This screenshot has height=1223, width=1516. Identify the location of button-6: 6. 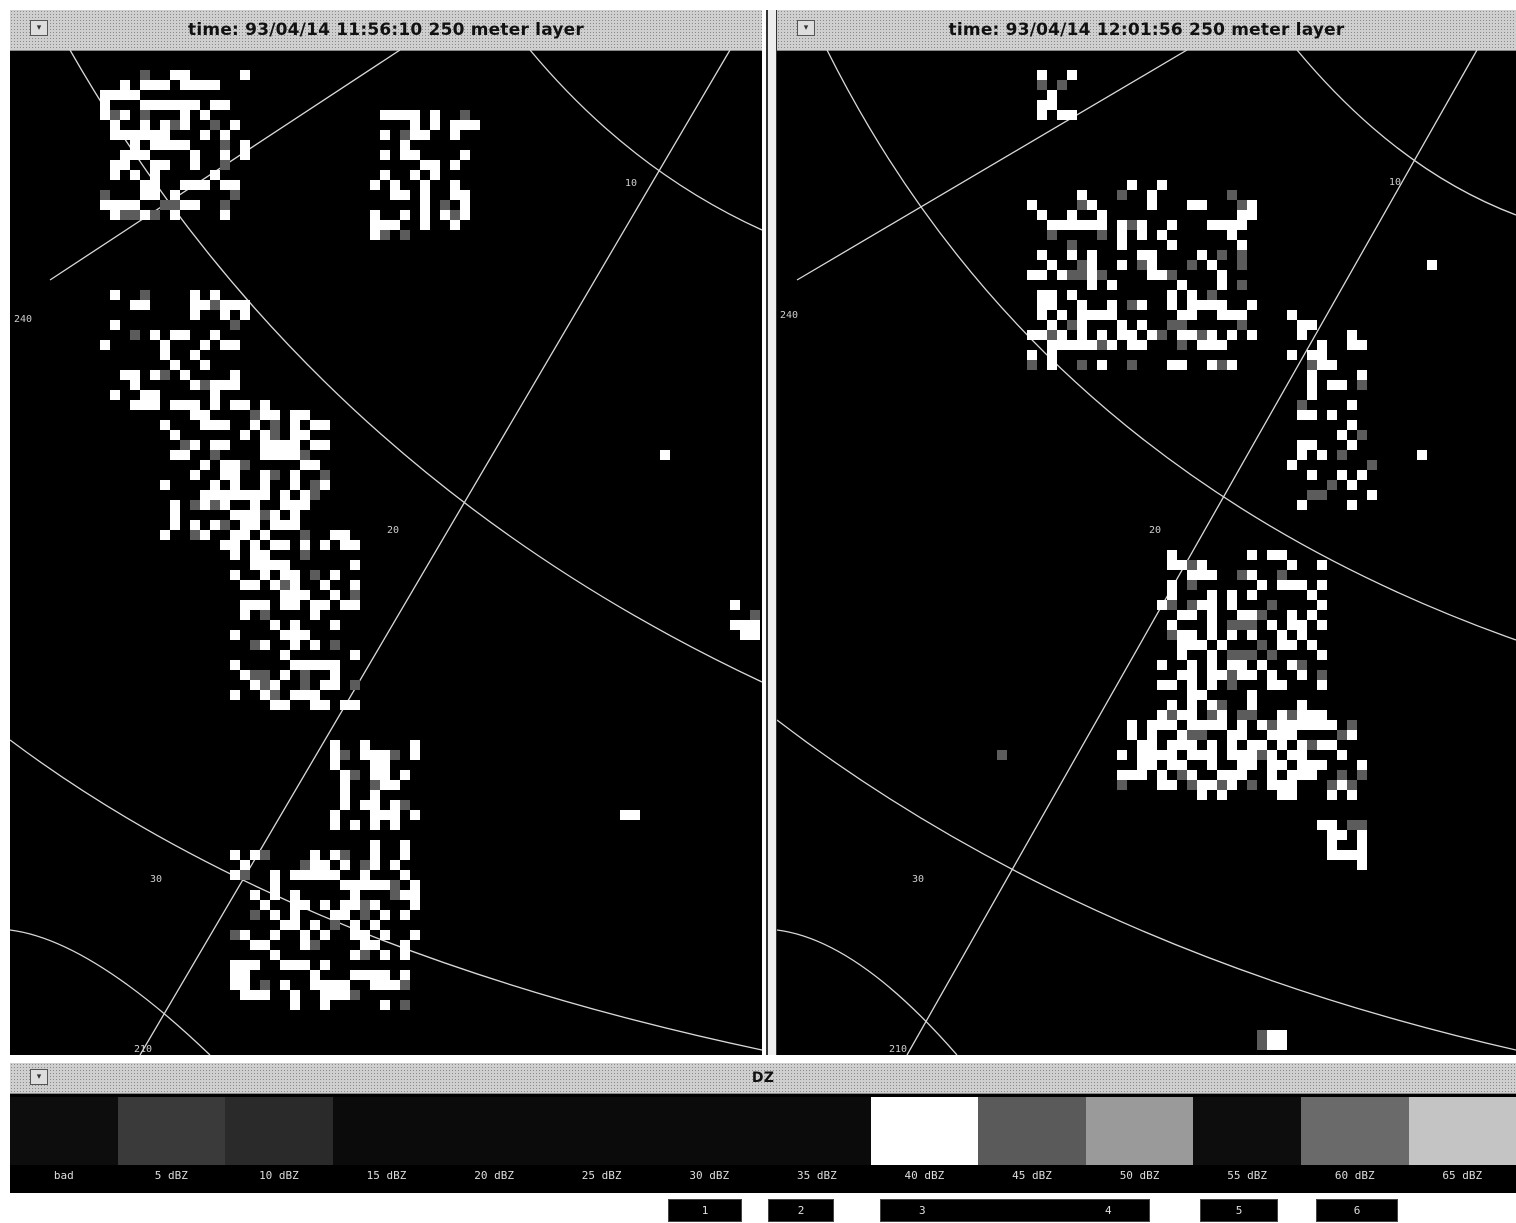
(1357, 1210).